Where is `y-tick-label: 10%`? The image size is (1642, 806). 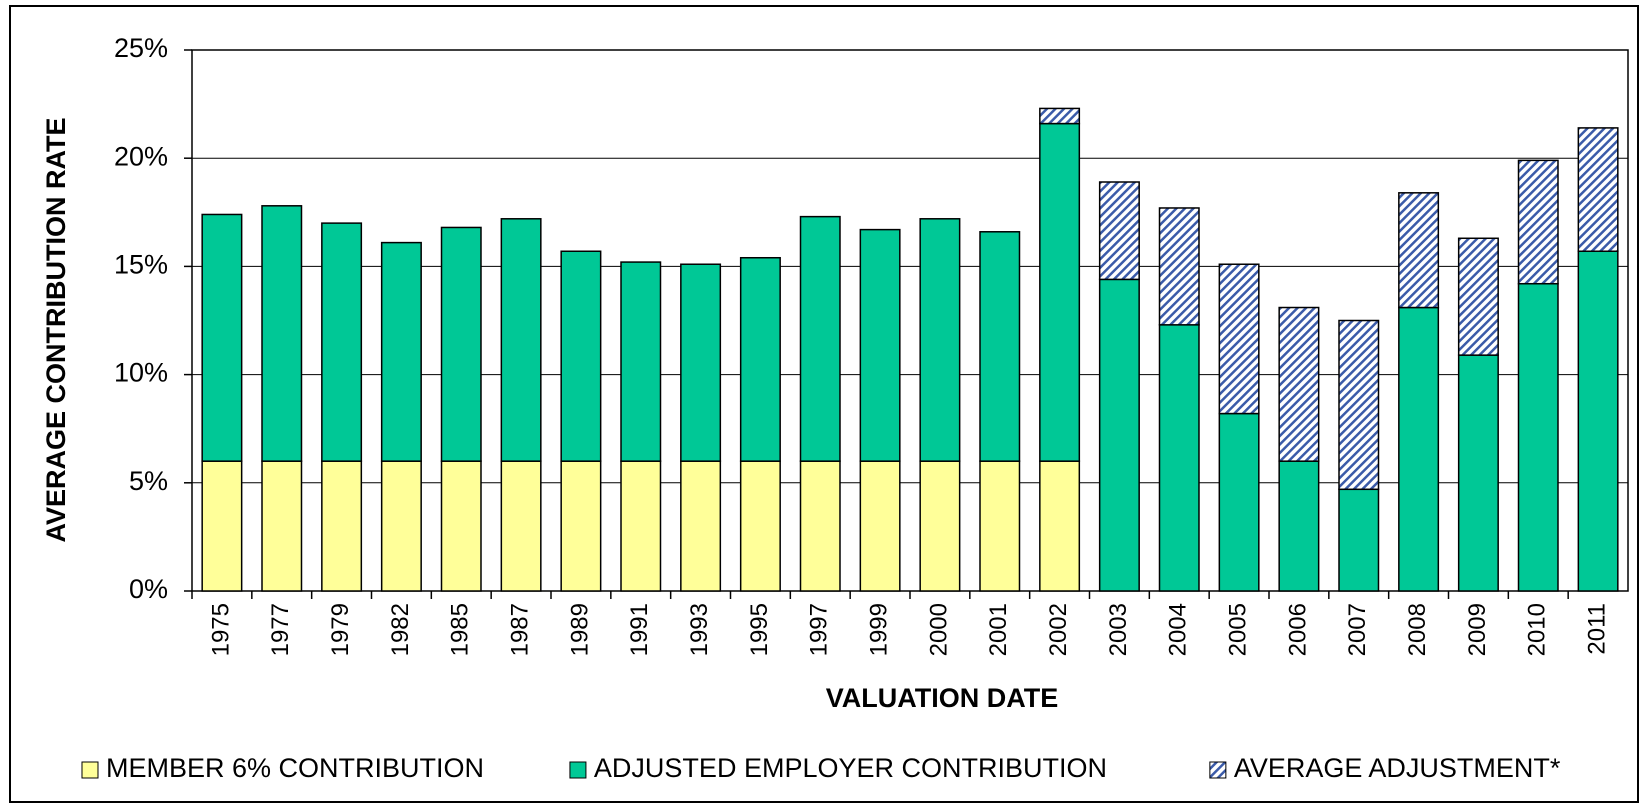
y-tick-label: 10% is located at coordinates (141, 373).